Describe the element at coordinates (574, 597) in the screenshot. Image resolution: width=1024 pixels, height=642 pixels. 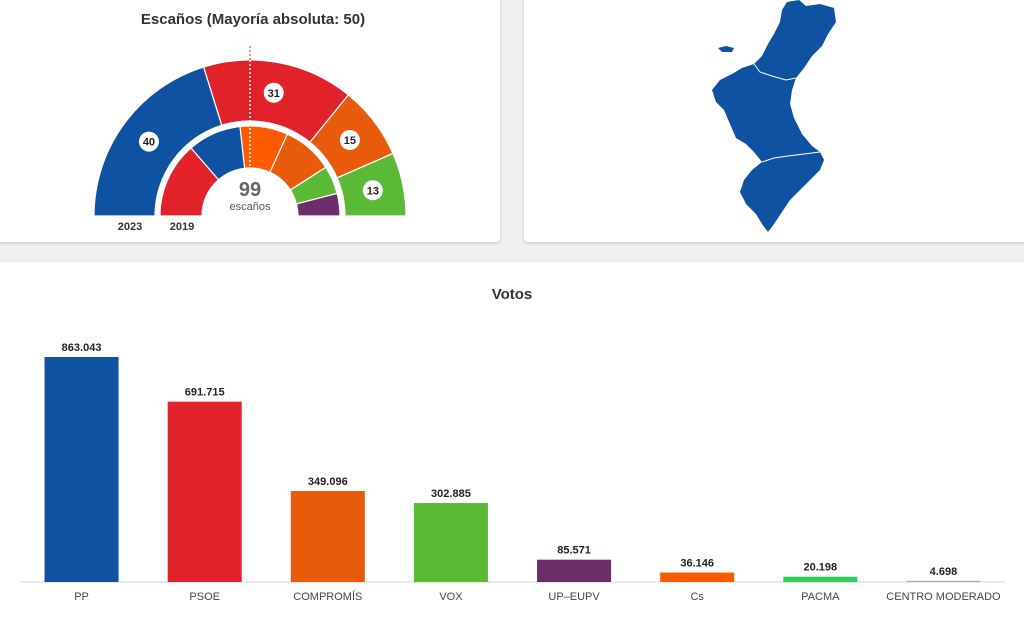
I see `category-label: UP–EUPV` at that location.